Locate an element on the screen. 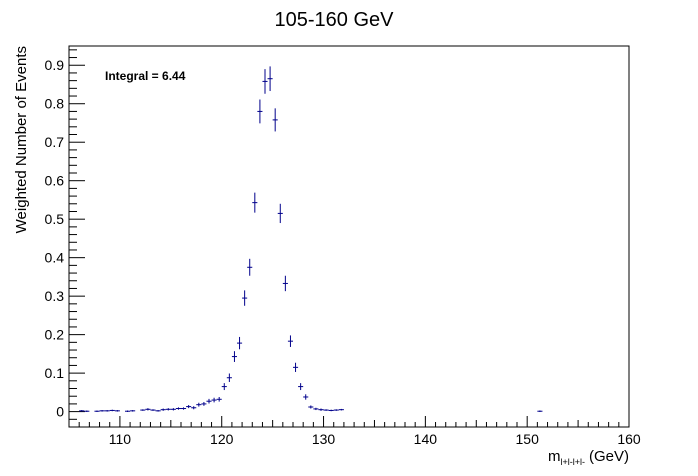 This screenshot has width=698, height=476. x-tick-label: 140 is located at coordinates (426, 439).